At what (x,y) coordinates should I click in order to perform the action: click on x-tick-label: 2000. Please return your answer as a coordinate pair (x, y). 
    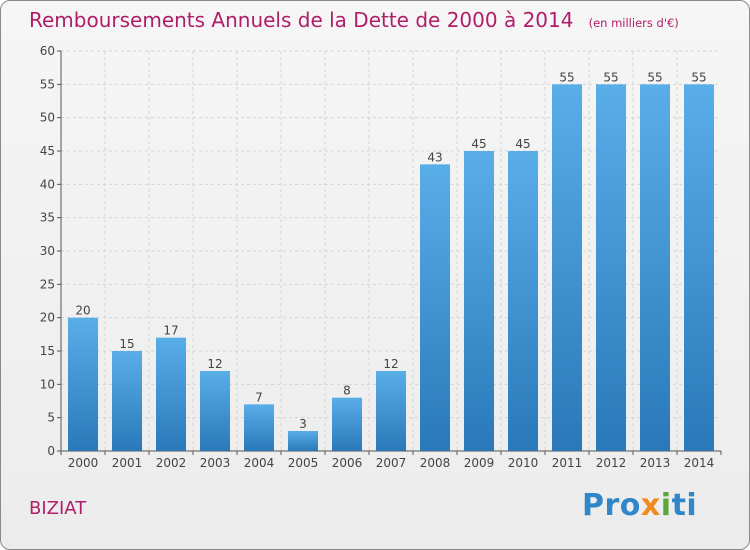
    Looking at the image, I should click on (83, 463).